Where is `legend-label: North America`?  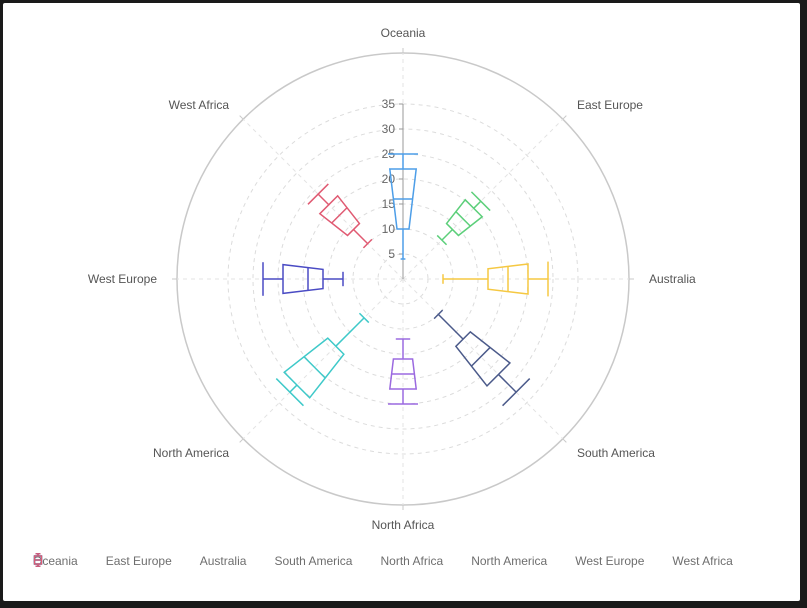 legend-label: North America is located at coordinates (509, 561).